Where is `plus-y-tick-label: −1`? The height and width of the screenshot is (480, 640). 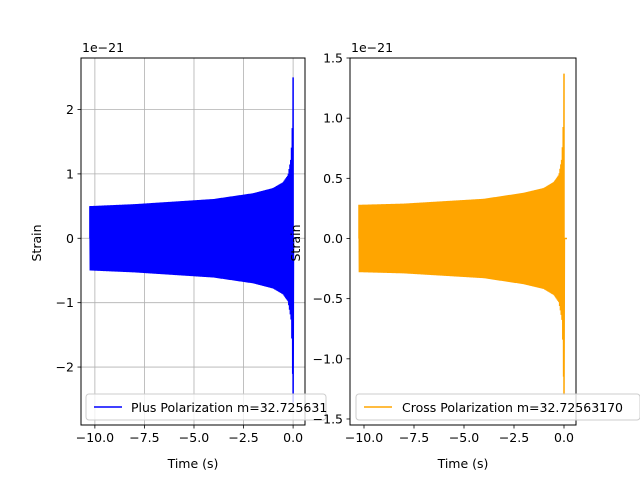 plus-y-tick-label: −1 is located at coordinates (65, 302).